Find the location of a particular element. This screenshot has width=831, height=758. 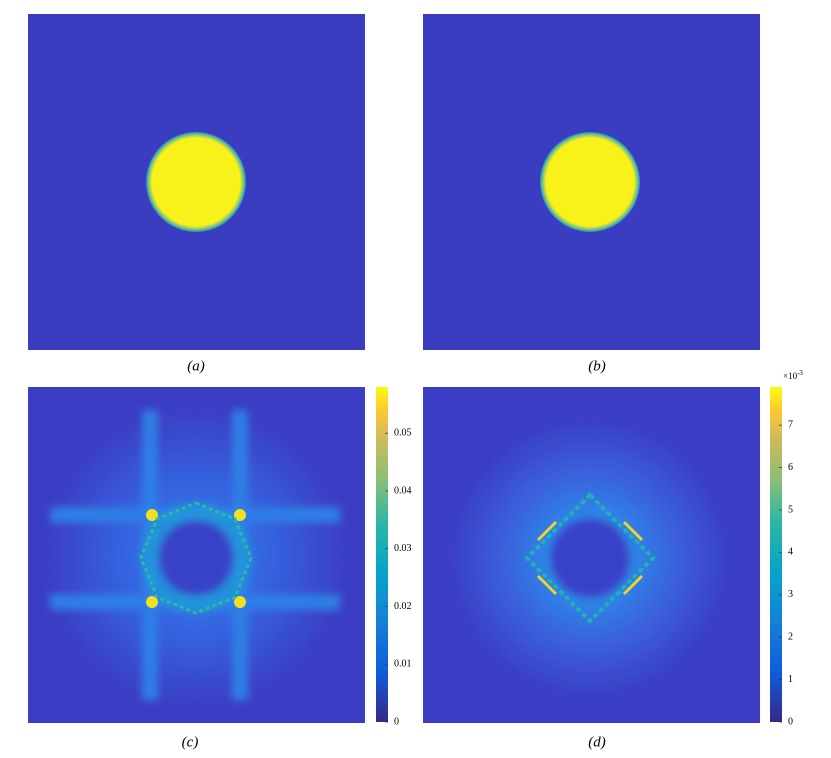

colorbar-tick-label: 5 is located at coordinates (790, 509).